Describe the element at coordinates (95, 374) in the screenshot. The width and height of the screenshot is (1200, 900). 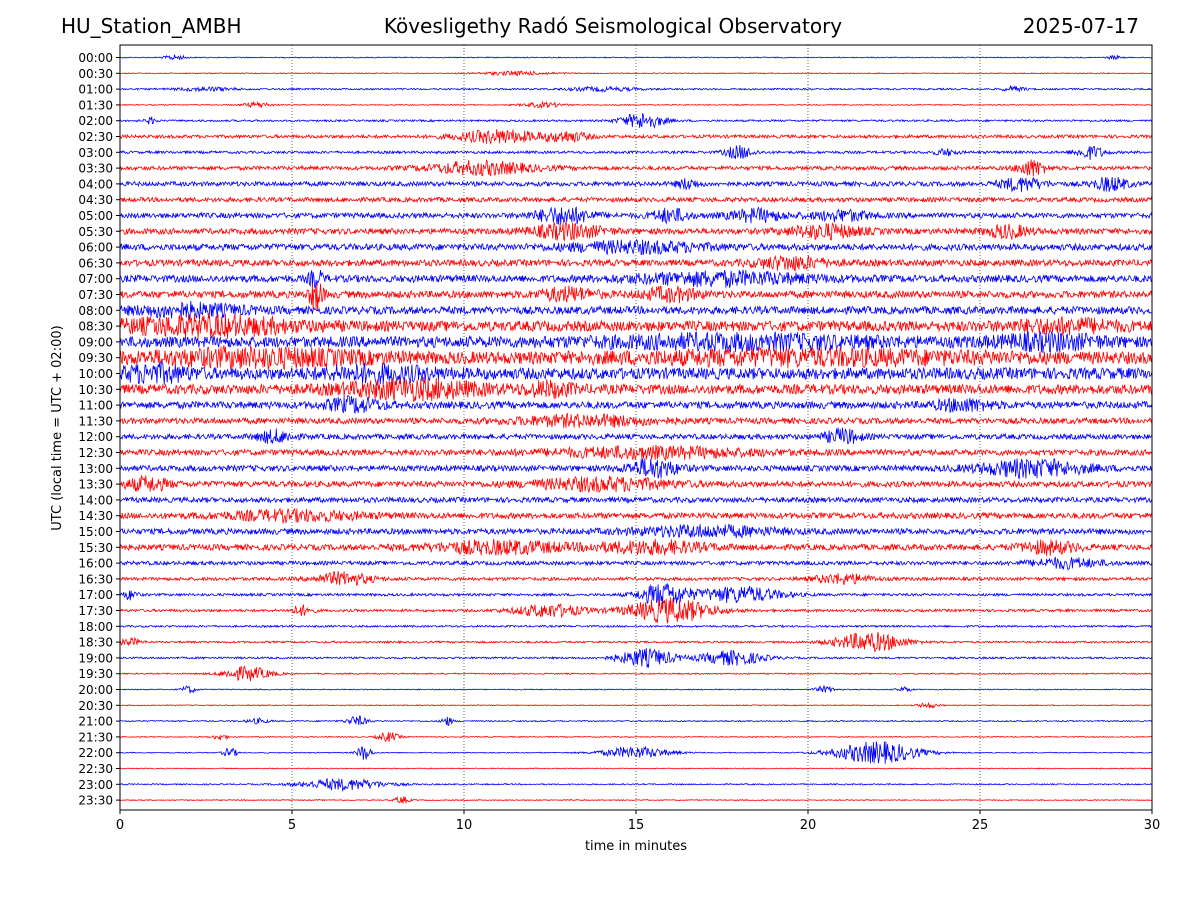
I see `y-tick-label: 10:00` at that location.